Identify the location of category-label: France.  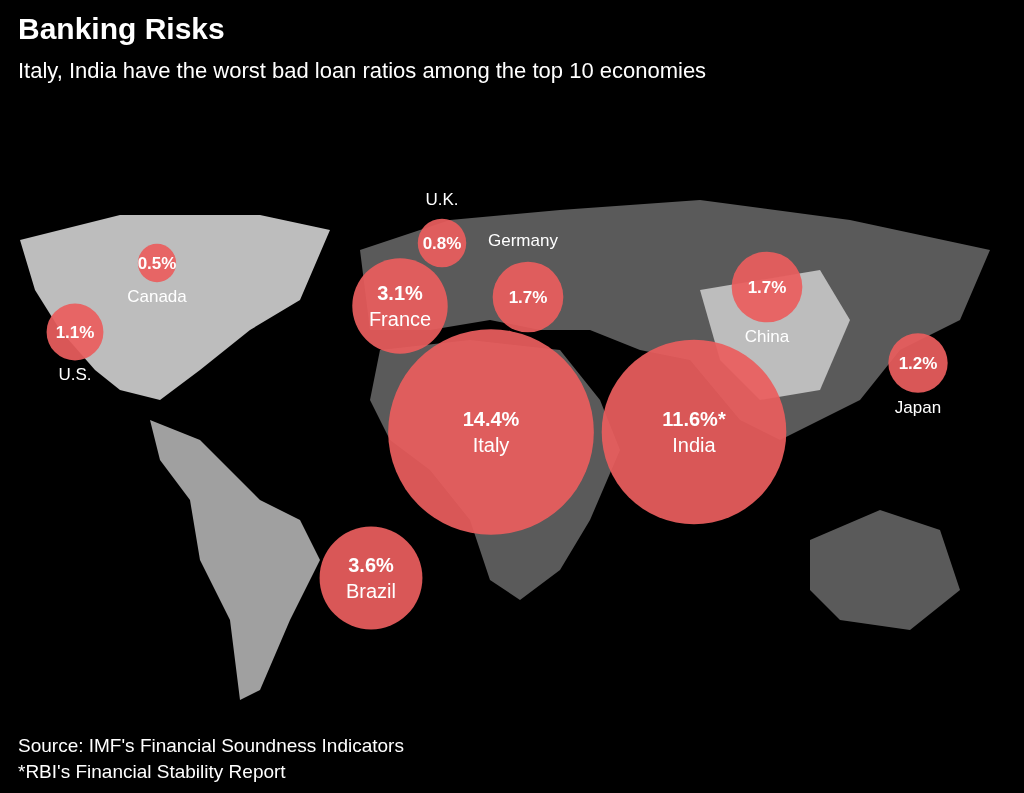
(400, 319).